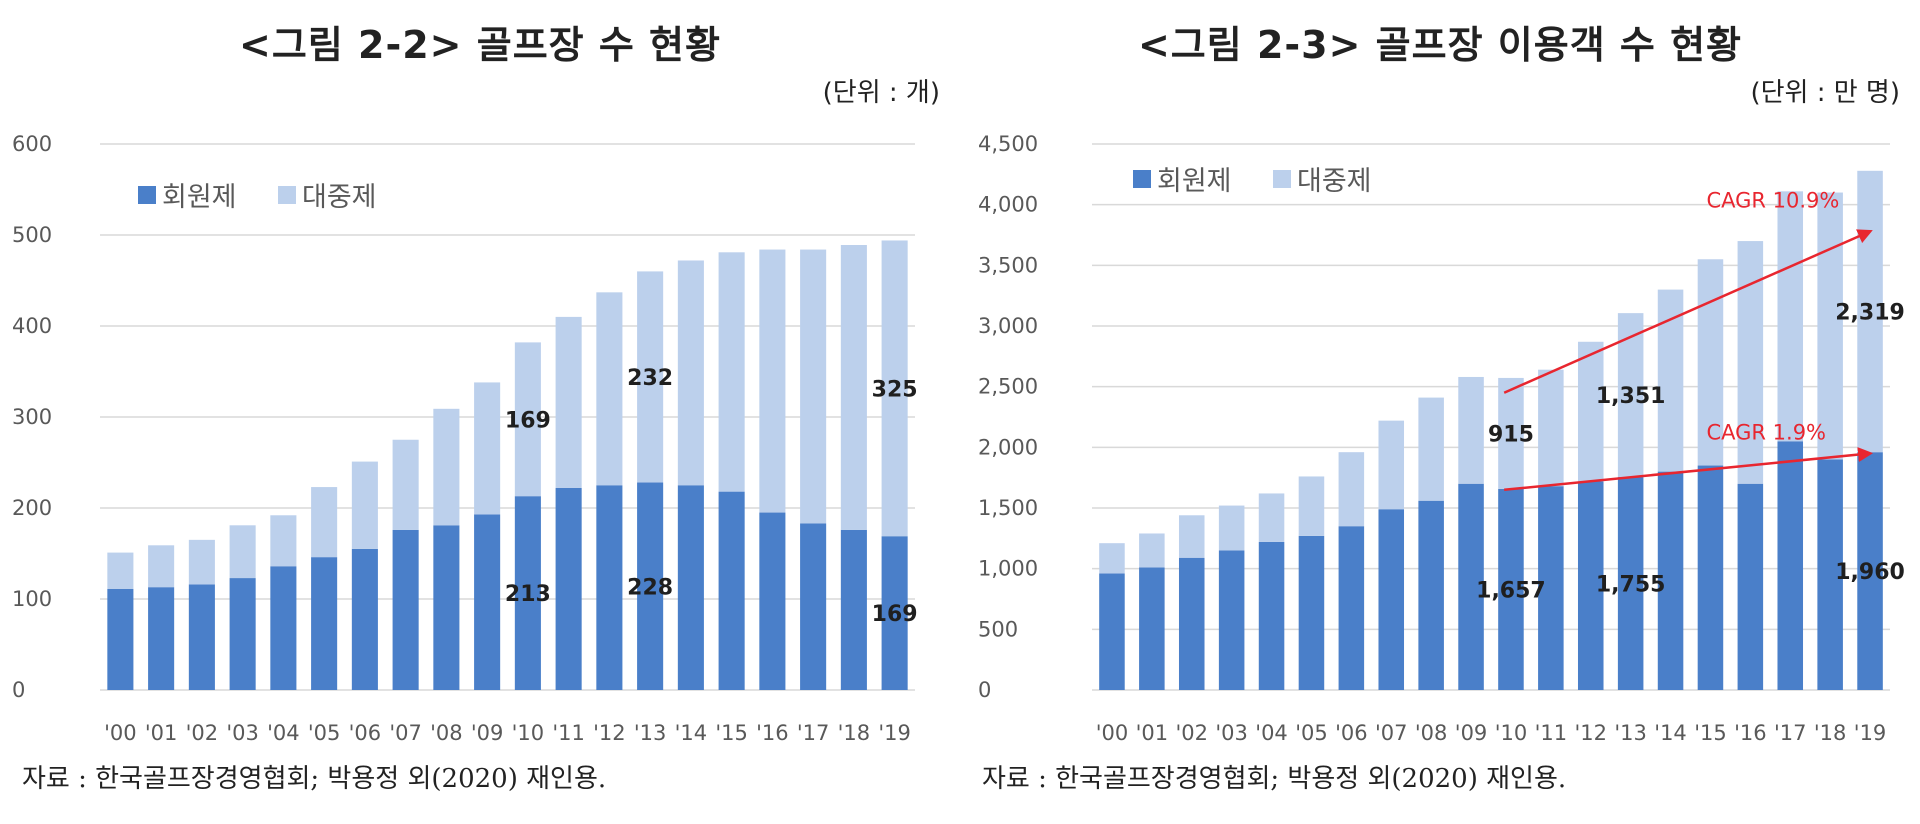 This screenshot has height=824, width=1920. What do you see at coordinates (1471, 733) in the screenshot?
I see `x-tick-label: '09` at bounding box center [1471, 733].